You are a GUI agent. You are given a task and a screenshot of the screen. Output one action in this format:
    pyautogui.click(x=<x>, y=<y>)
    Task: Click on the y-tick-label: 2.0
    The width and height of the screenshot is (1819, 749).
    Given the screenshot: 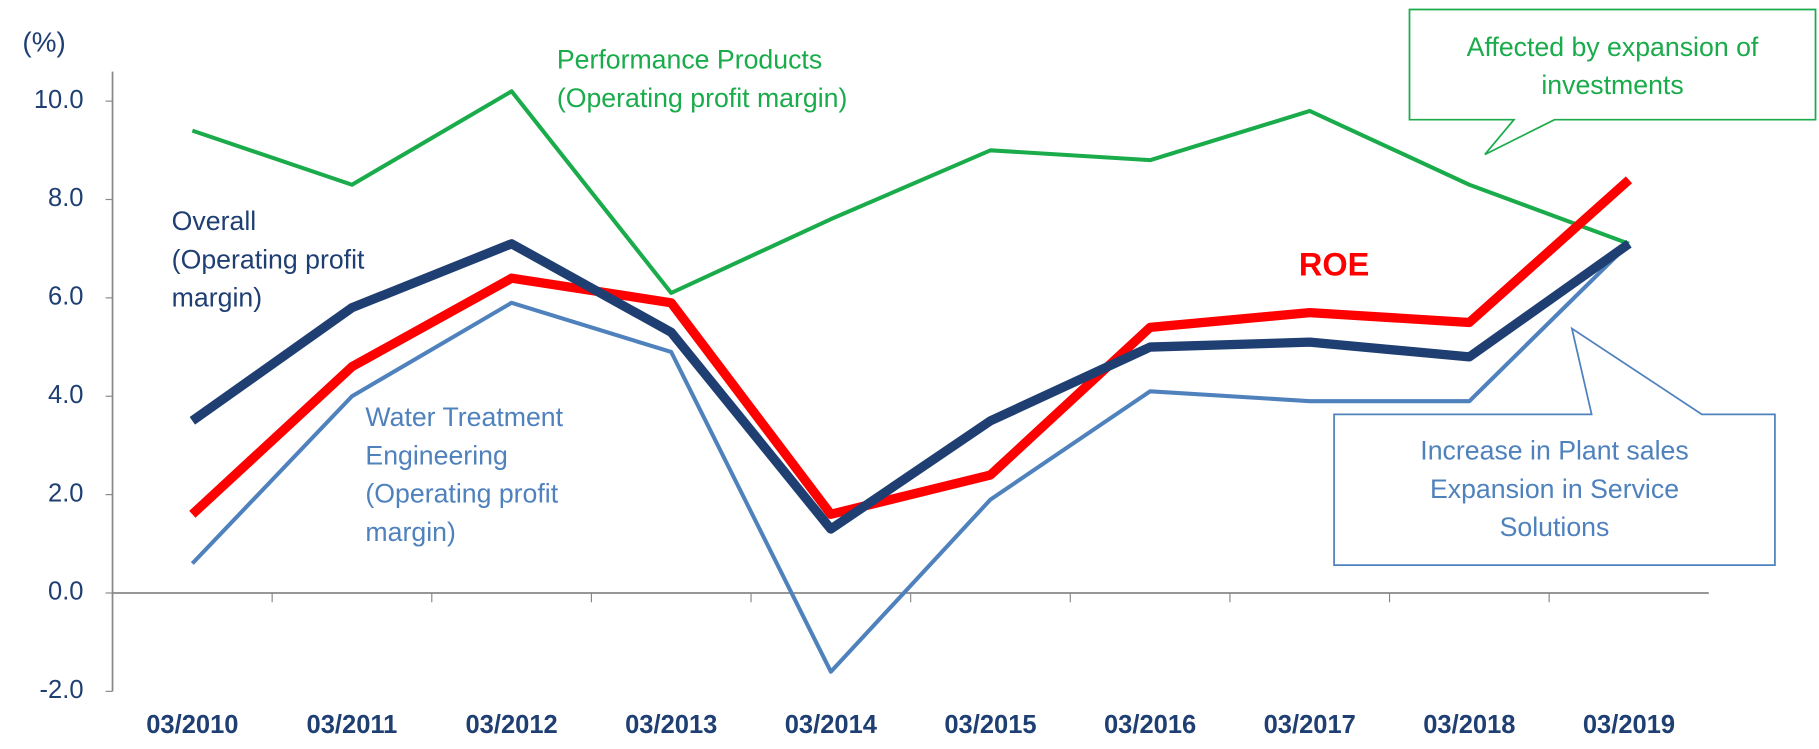 What is the action you would take?
    pyautogui.click(x=65, y=493)
    